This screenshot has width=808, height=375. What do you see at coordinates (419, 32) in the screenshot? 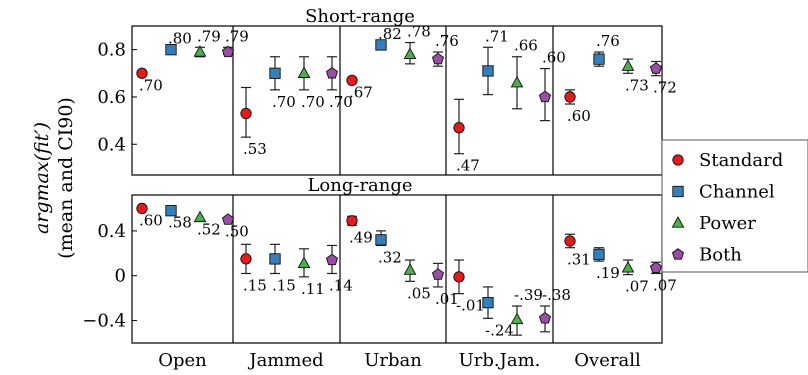
I see `data-label: .78` at bounding box center [419, 32].